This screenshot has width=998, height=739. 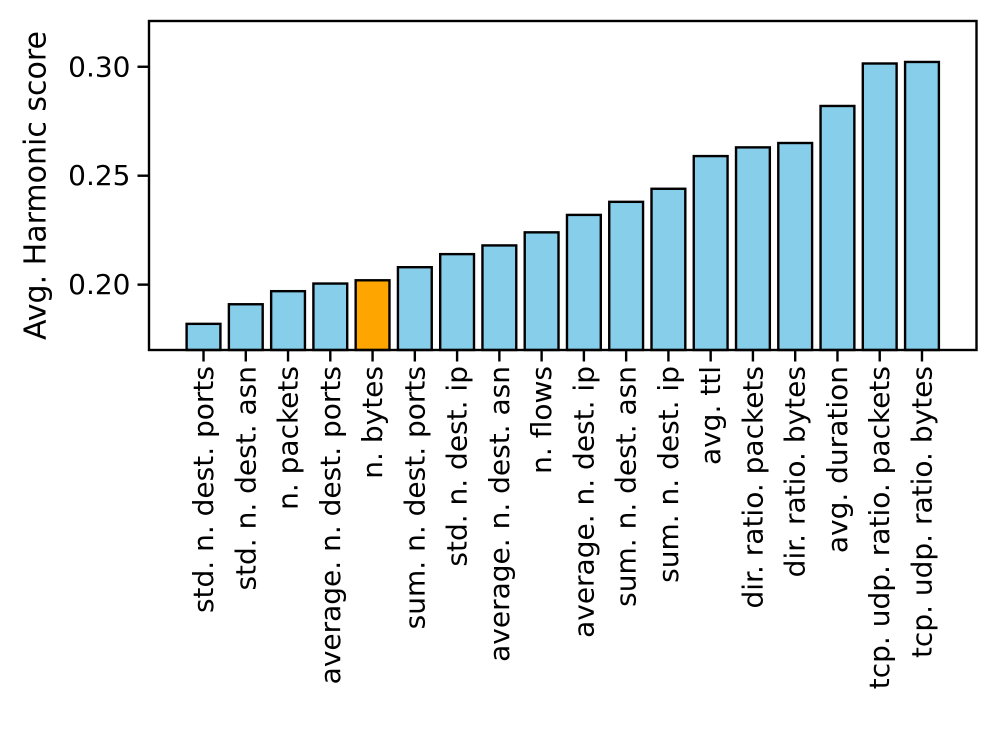 What do you see at coordinates (668, 474) in the screenshot?
I see `x-category-label: sum. n. dest. ip` at bounding box center [668, 474].